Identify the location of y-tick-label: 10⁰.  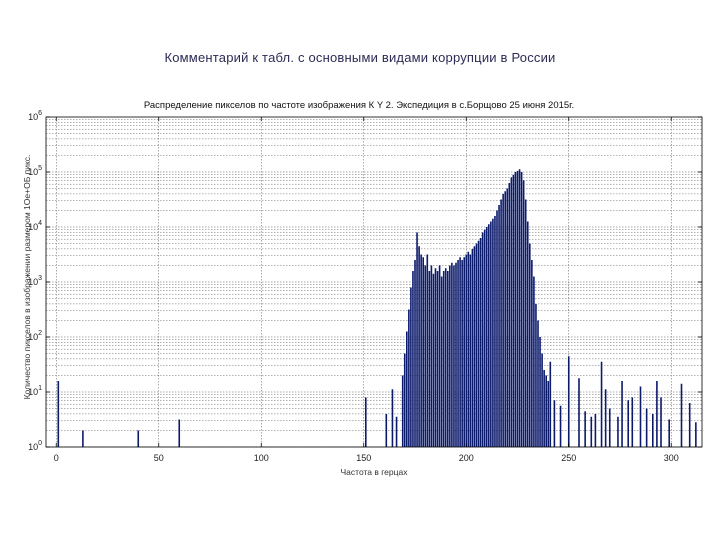
(35, 446).